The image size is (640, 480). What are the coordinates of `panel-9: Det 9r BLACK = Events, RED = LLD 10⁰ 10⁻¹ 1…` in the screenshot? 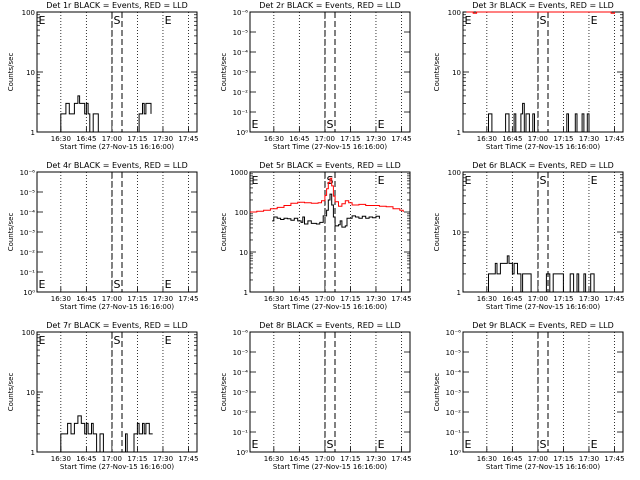 It's located at (529, 396).